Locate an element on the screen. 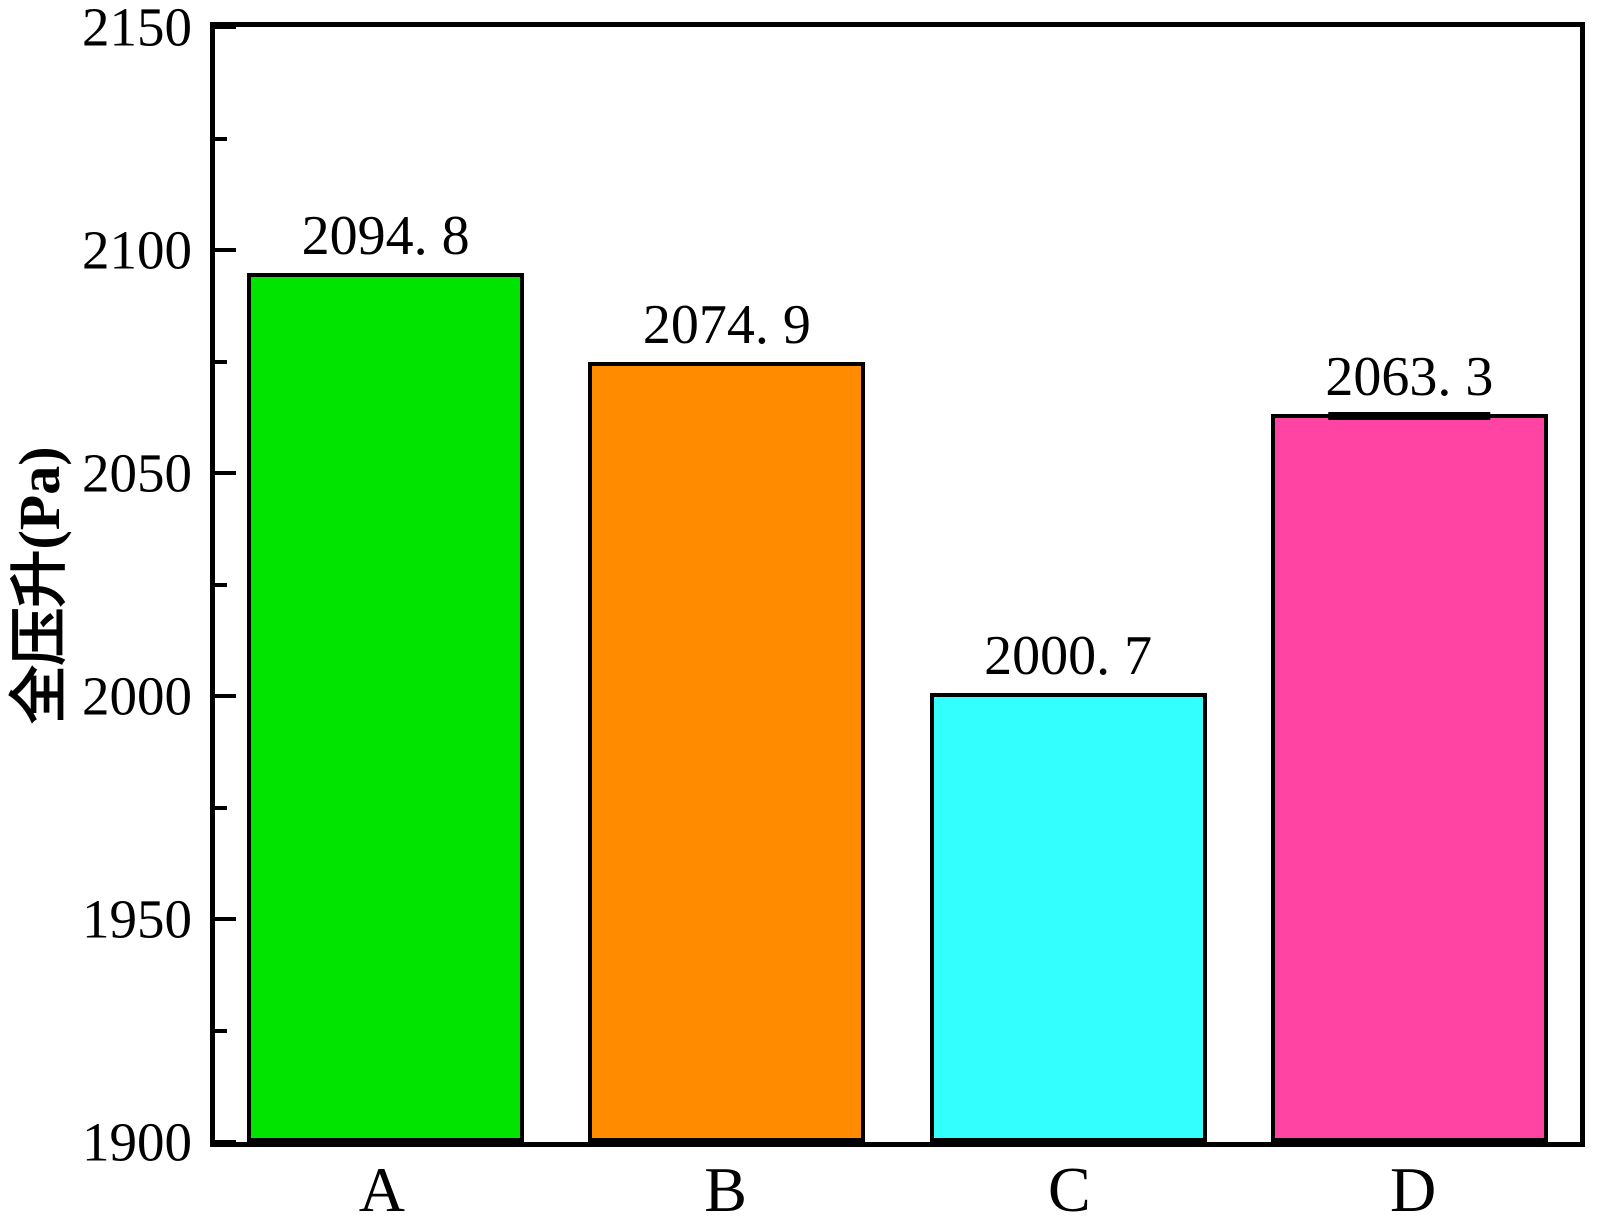 The width and height of the screenshot is (1600, 1224). y-tick-label-2050: 2050 is located at coordinates (137, 473).